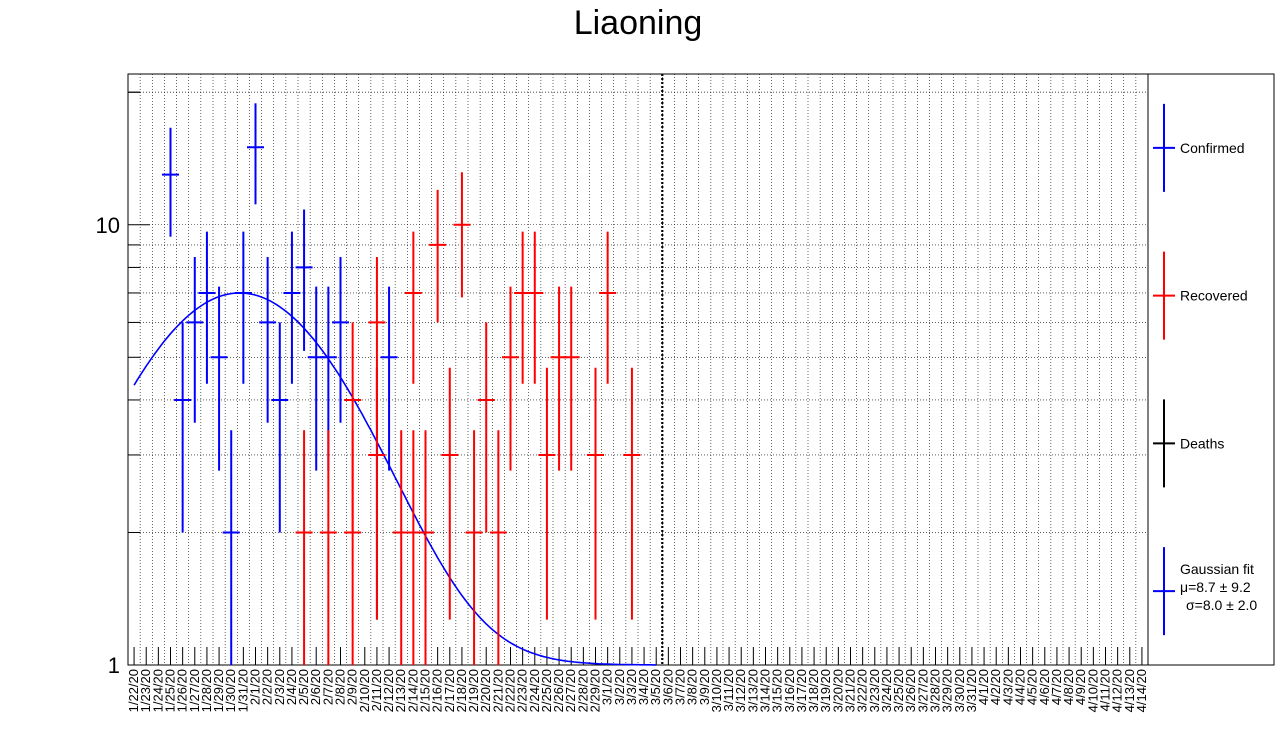 Image resolution: width=1276 pixels, height=740 pixels. What do you see at coordinates (510, 690) in the screenshot?
I see `x-tick-label: 2/22/20` at bounding box center [510, 690].